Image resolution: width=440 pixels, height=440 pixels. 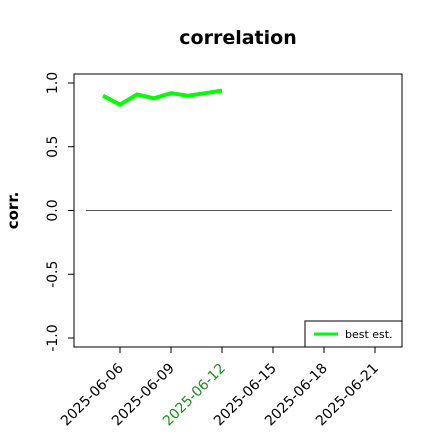 What do you see at coordinates (237, 38) in the screenshot?
I see `chart-title: correlation` at bounding box center [237, 38].